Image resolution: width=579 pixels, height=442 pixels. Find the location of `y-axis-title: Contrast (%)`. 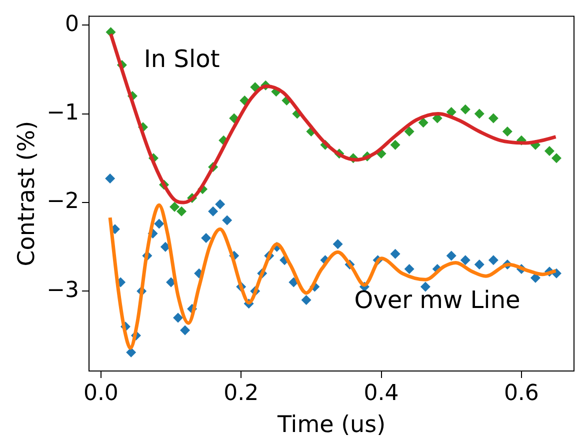

y-axis-title: Contrast (%) is located at coordinates (27, 193).